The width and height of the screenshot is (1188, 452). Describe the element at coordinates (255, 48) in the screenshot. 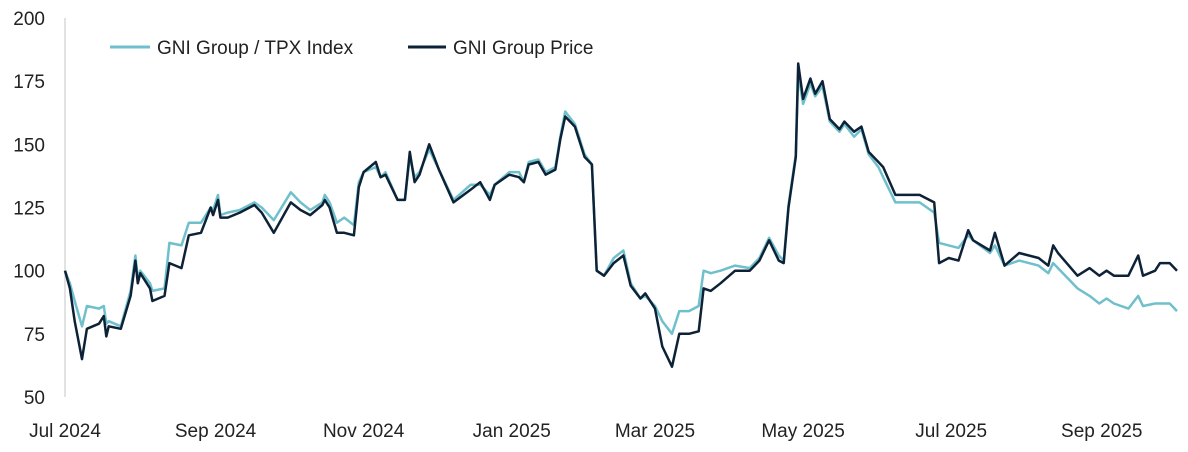

I see `legend-label-ratio: GNI Group / TPX Index` at that location.